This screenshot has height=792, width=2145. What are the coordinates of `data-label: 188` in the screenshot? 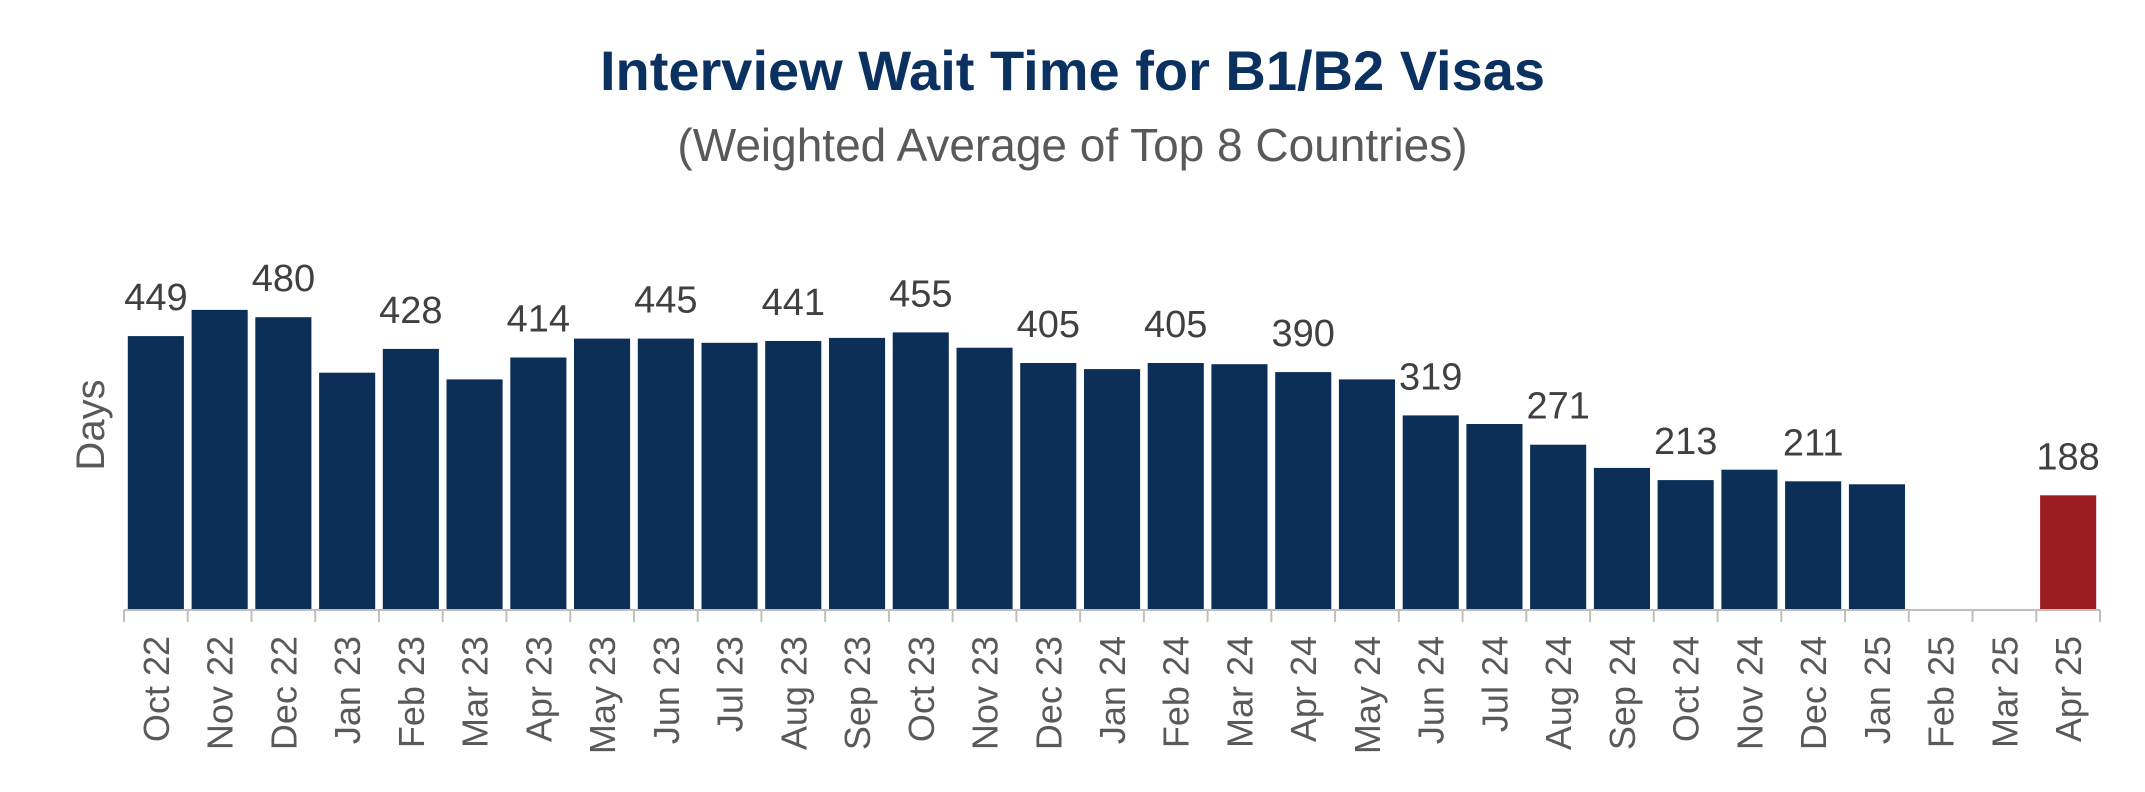 It's located at (2067, 457).